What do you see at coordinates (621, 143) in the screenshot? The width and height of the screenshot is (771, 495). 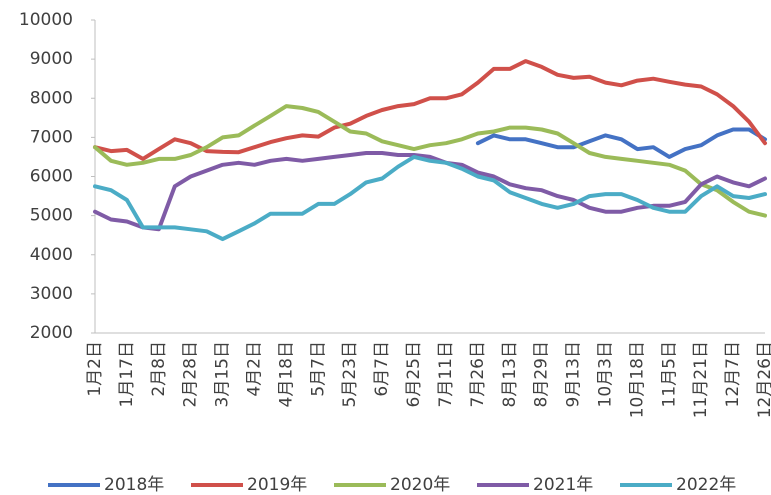 I see `series-line` at bounding box center [621, 143].